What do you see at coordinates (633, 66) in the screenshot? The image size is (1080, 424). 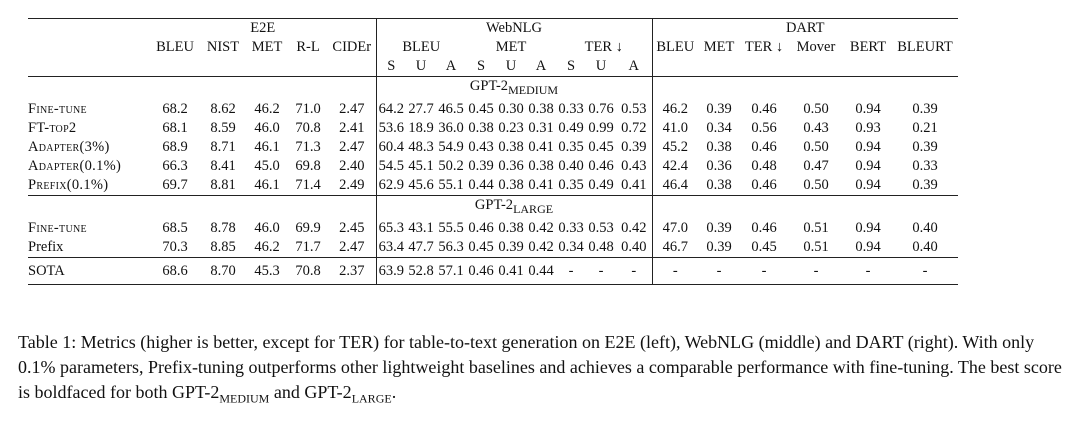 I see `subset-header: A` at bounding box center [633, 66].